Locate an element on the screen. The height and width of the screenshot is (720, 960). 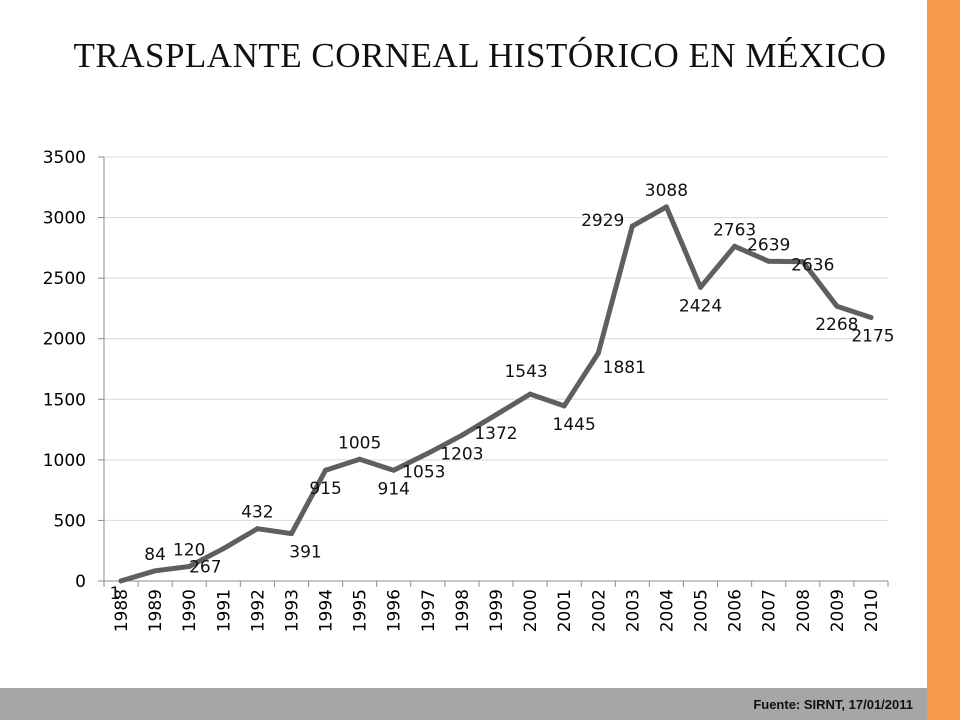
x-tick-label: 2003 is located at coordinates (633, 610).